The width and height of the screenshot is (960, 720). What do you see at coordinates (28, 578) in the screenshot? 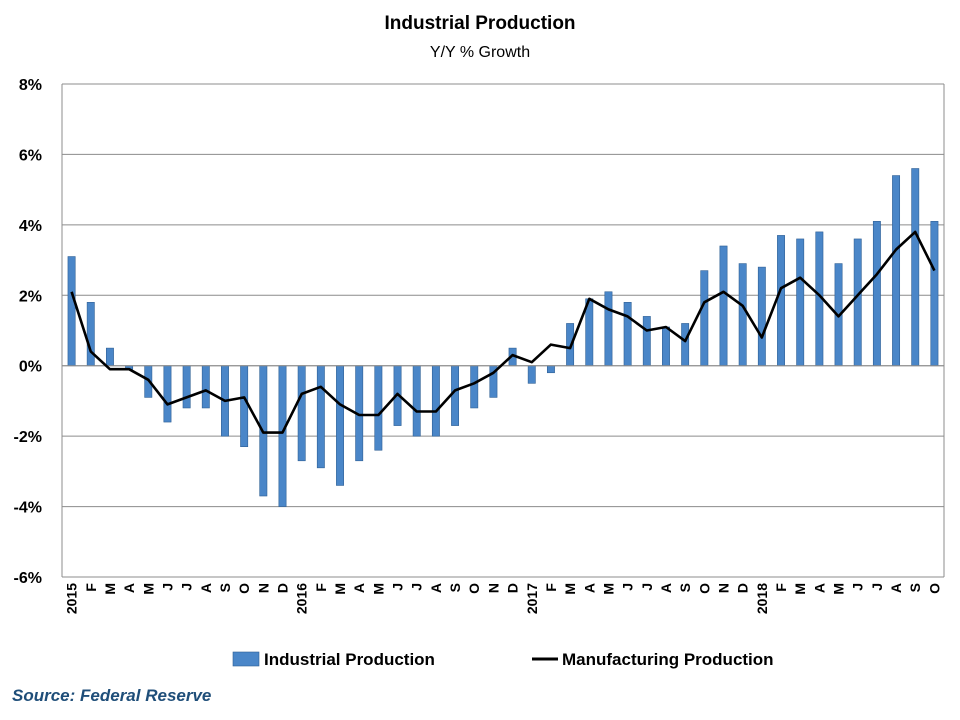
I see `y-tick-label: -6%` at bounding box center [28, 578].